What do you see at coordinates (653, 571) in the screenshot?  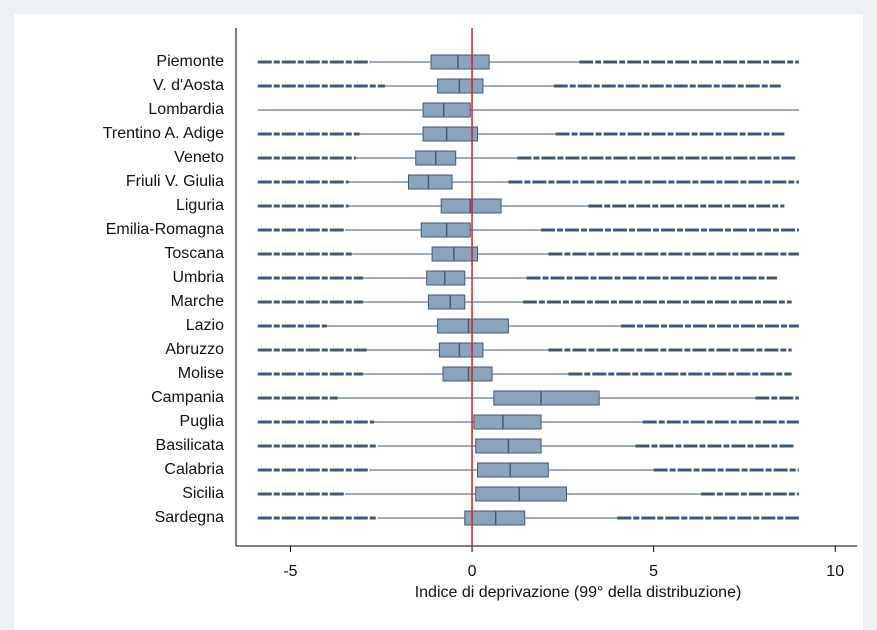 I see `x-tick-label: 5` at bounding box center [653, 571].